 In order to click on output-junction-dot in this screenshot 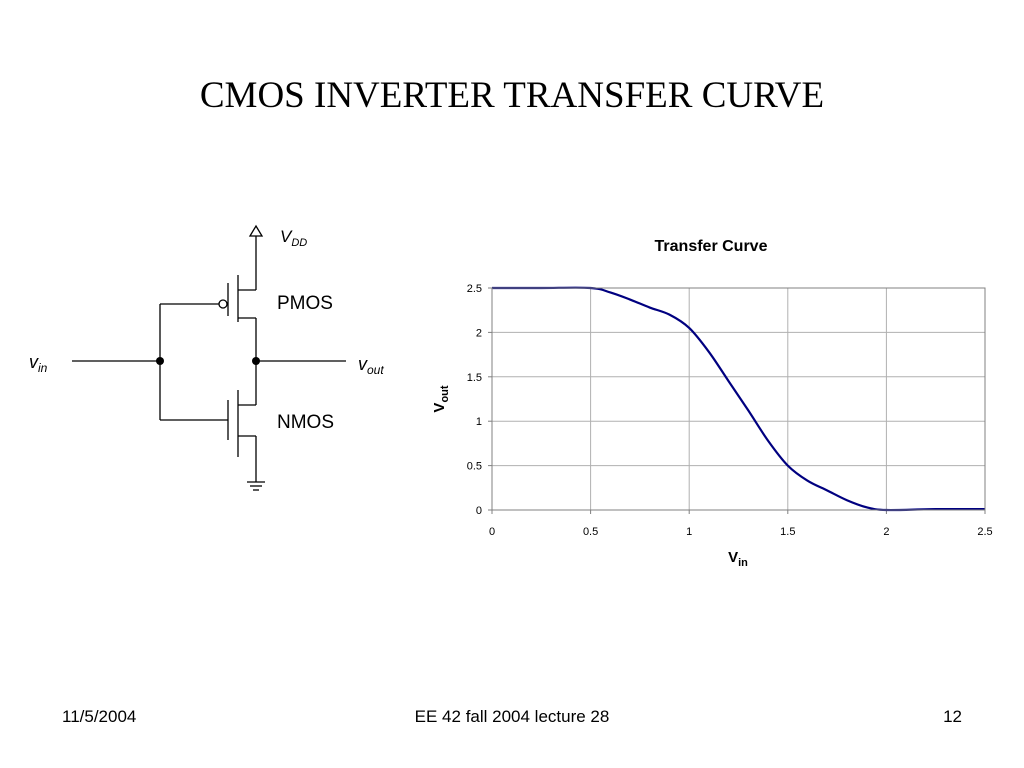, I will do `click(256, 361)`.